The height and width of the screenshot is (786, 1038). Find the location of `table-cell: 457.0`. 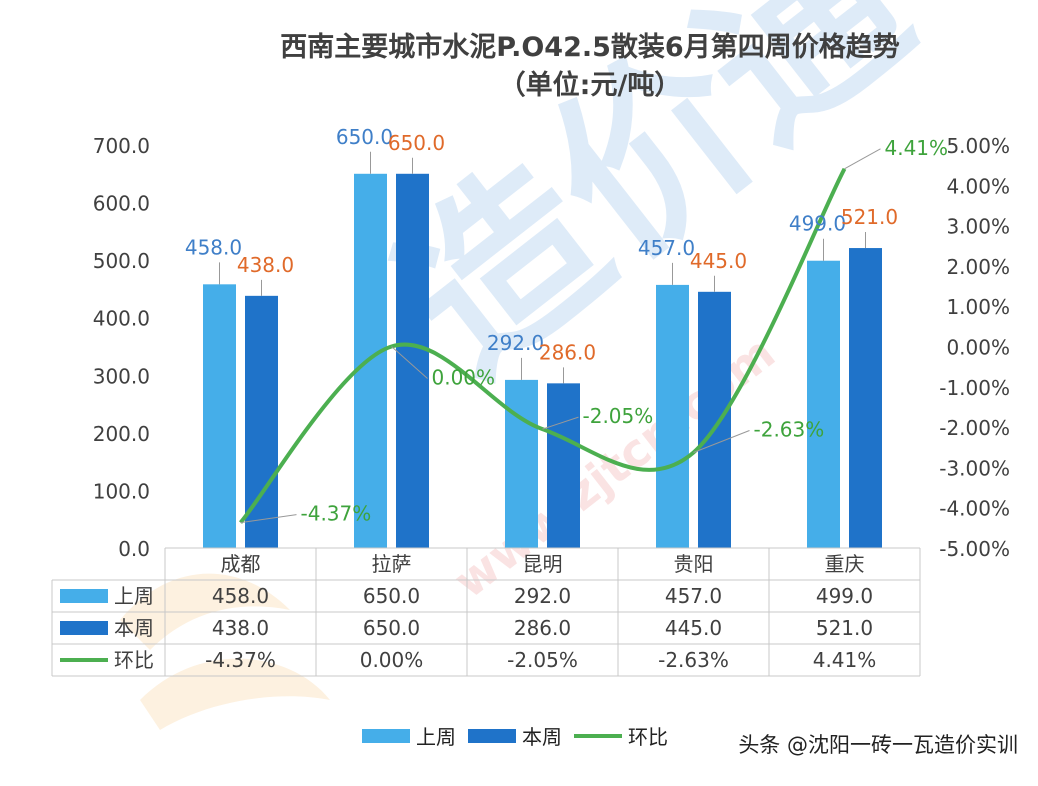

table-cell: 457.0 is located at coordinates (693, 596).